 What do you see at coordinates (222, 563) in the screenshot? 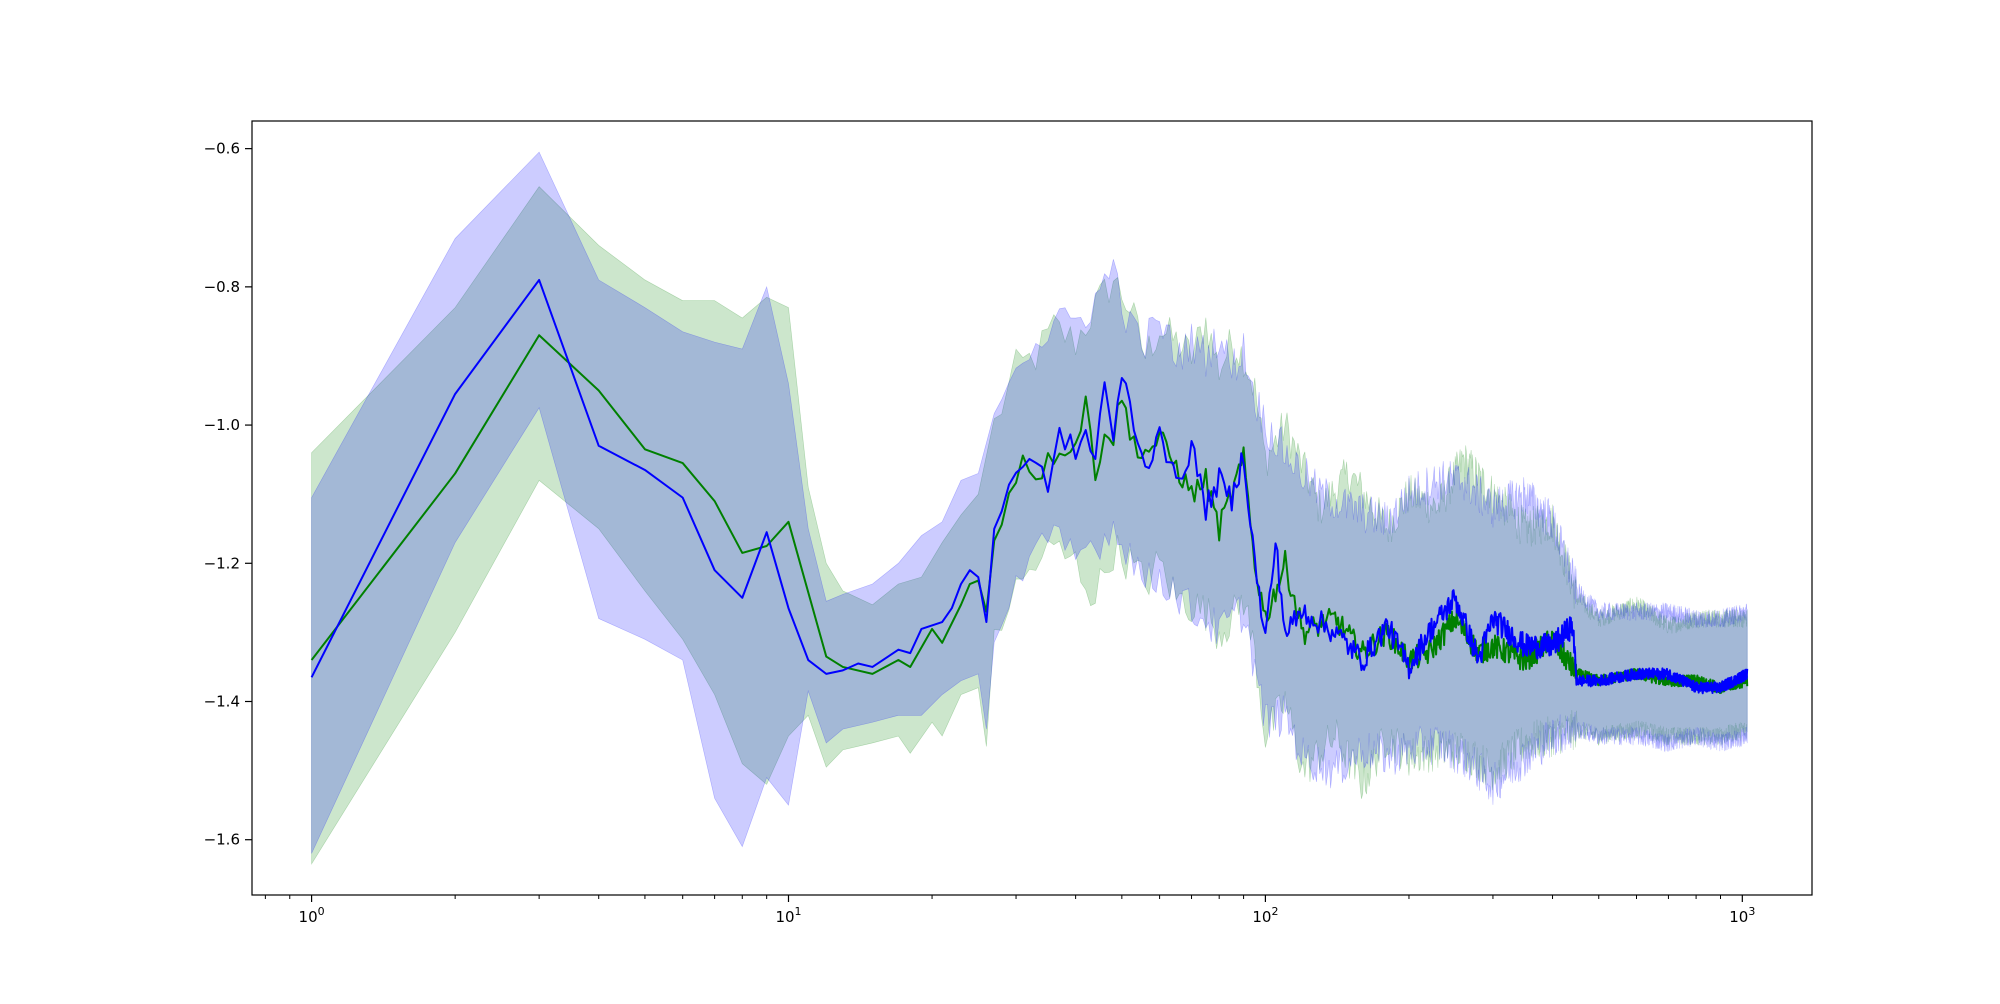
I see `y-tick-label: −1.2` at bounding box center [222, 563].